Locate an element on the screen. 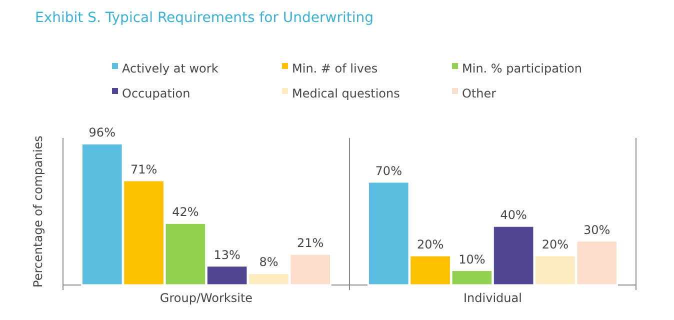 This screenshot has width=674, height=320. x-tick-label: Individual is located at coordinates (493, 298).